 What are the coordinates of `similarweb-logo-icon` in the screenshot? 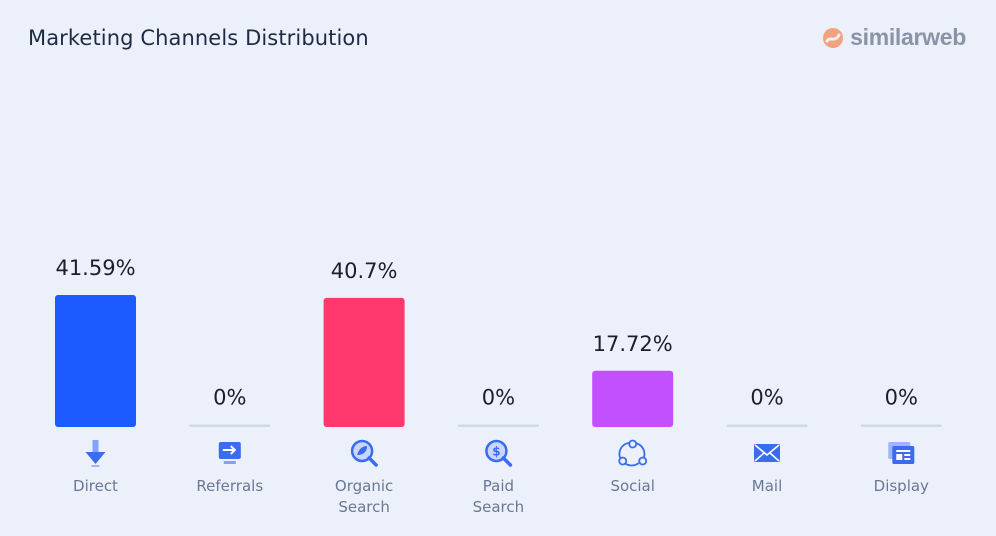 It's located at (833, 37).